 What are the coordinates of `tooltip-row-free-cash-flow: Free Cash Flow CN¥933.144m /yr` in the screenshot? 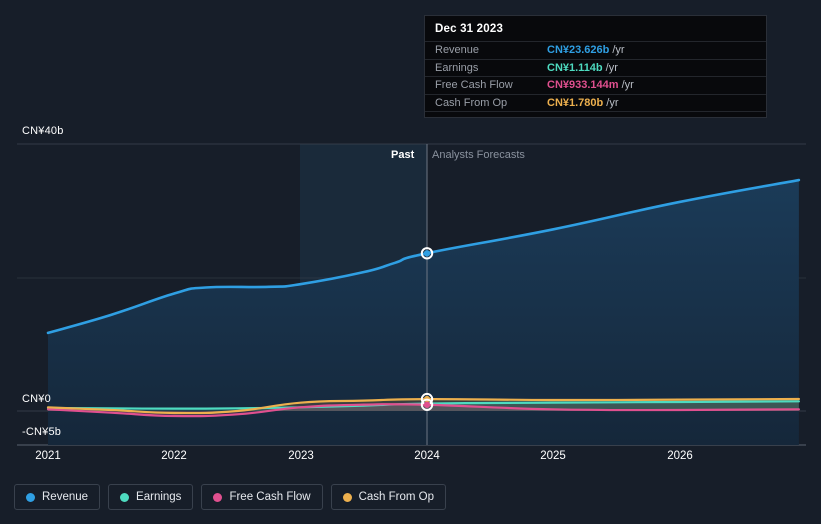 It's located at (595, 85).